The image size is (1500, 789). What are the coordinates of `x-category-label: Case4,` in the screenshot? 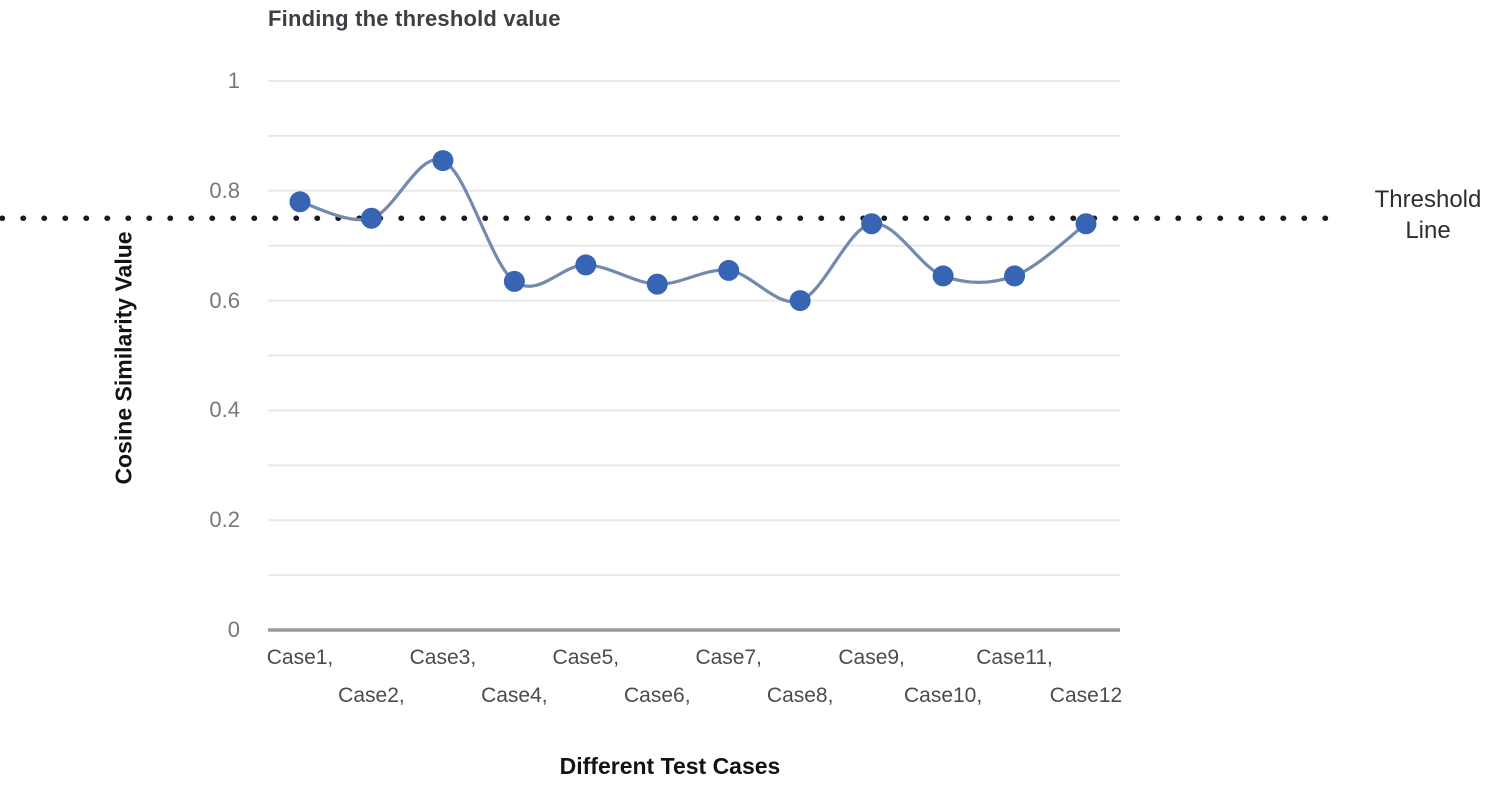 It's located at (514, 695).